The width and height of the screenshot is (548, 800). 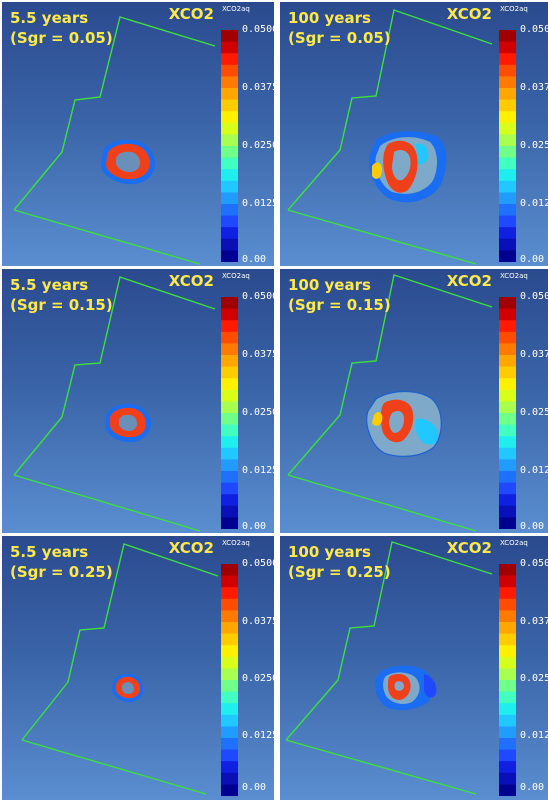 I want to click on time-label: 5.5 years, so click(x=49, y=552).